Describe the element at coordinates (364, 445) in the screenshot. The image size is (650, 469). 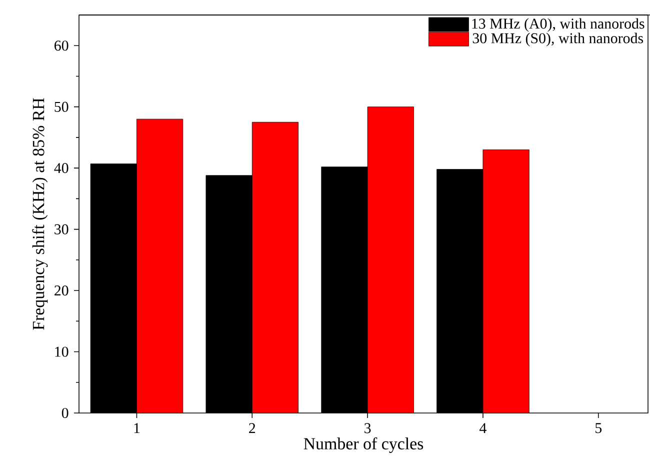
I see `x-axis-title: Number of cycles` at that location.